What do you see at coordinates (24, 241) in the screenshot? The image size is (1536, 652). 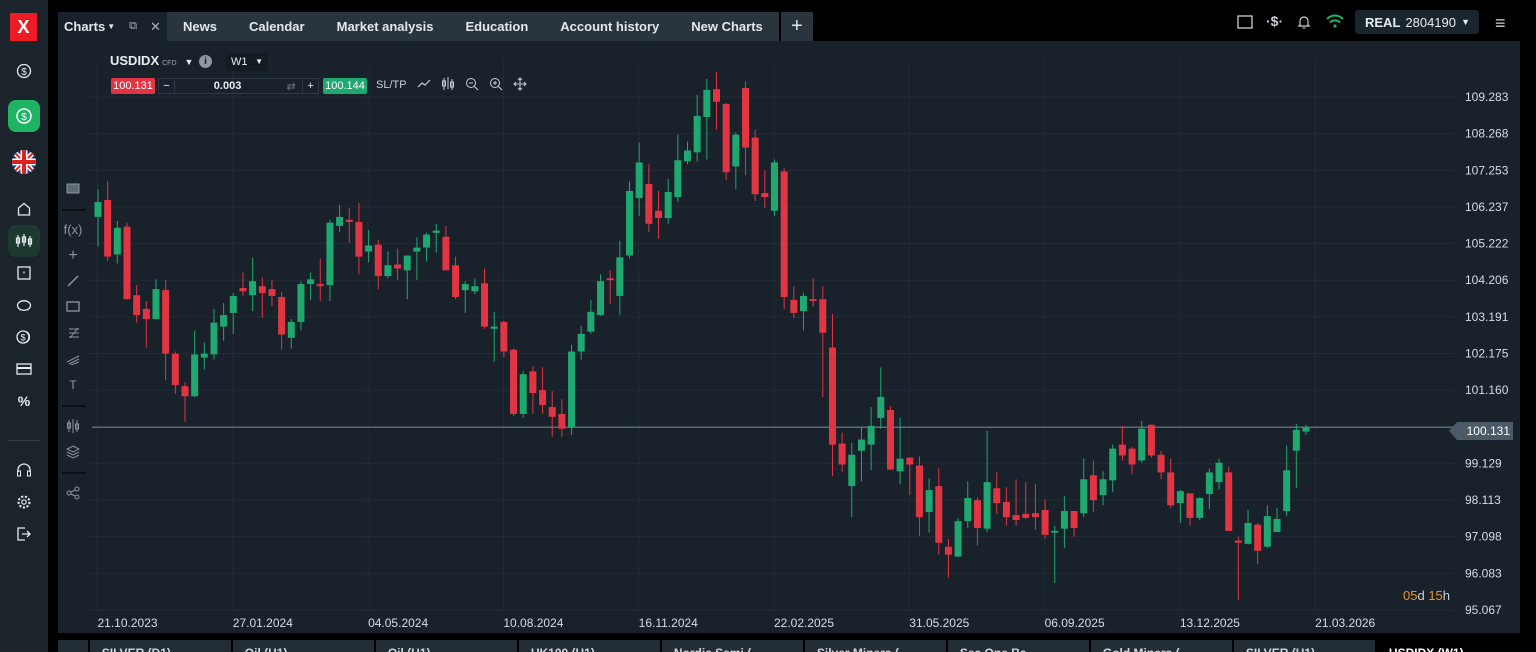 I see `chart-icon` at bounding box center [24, 241].